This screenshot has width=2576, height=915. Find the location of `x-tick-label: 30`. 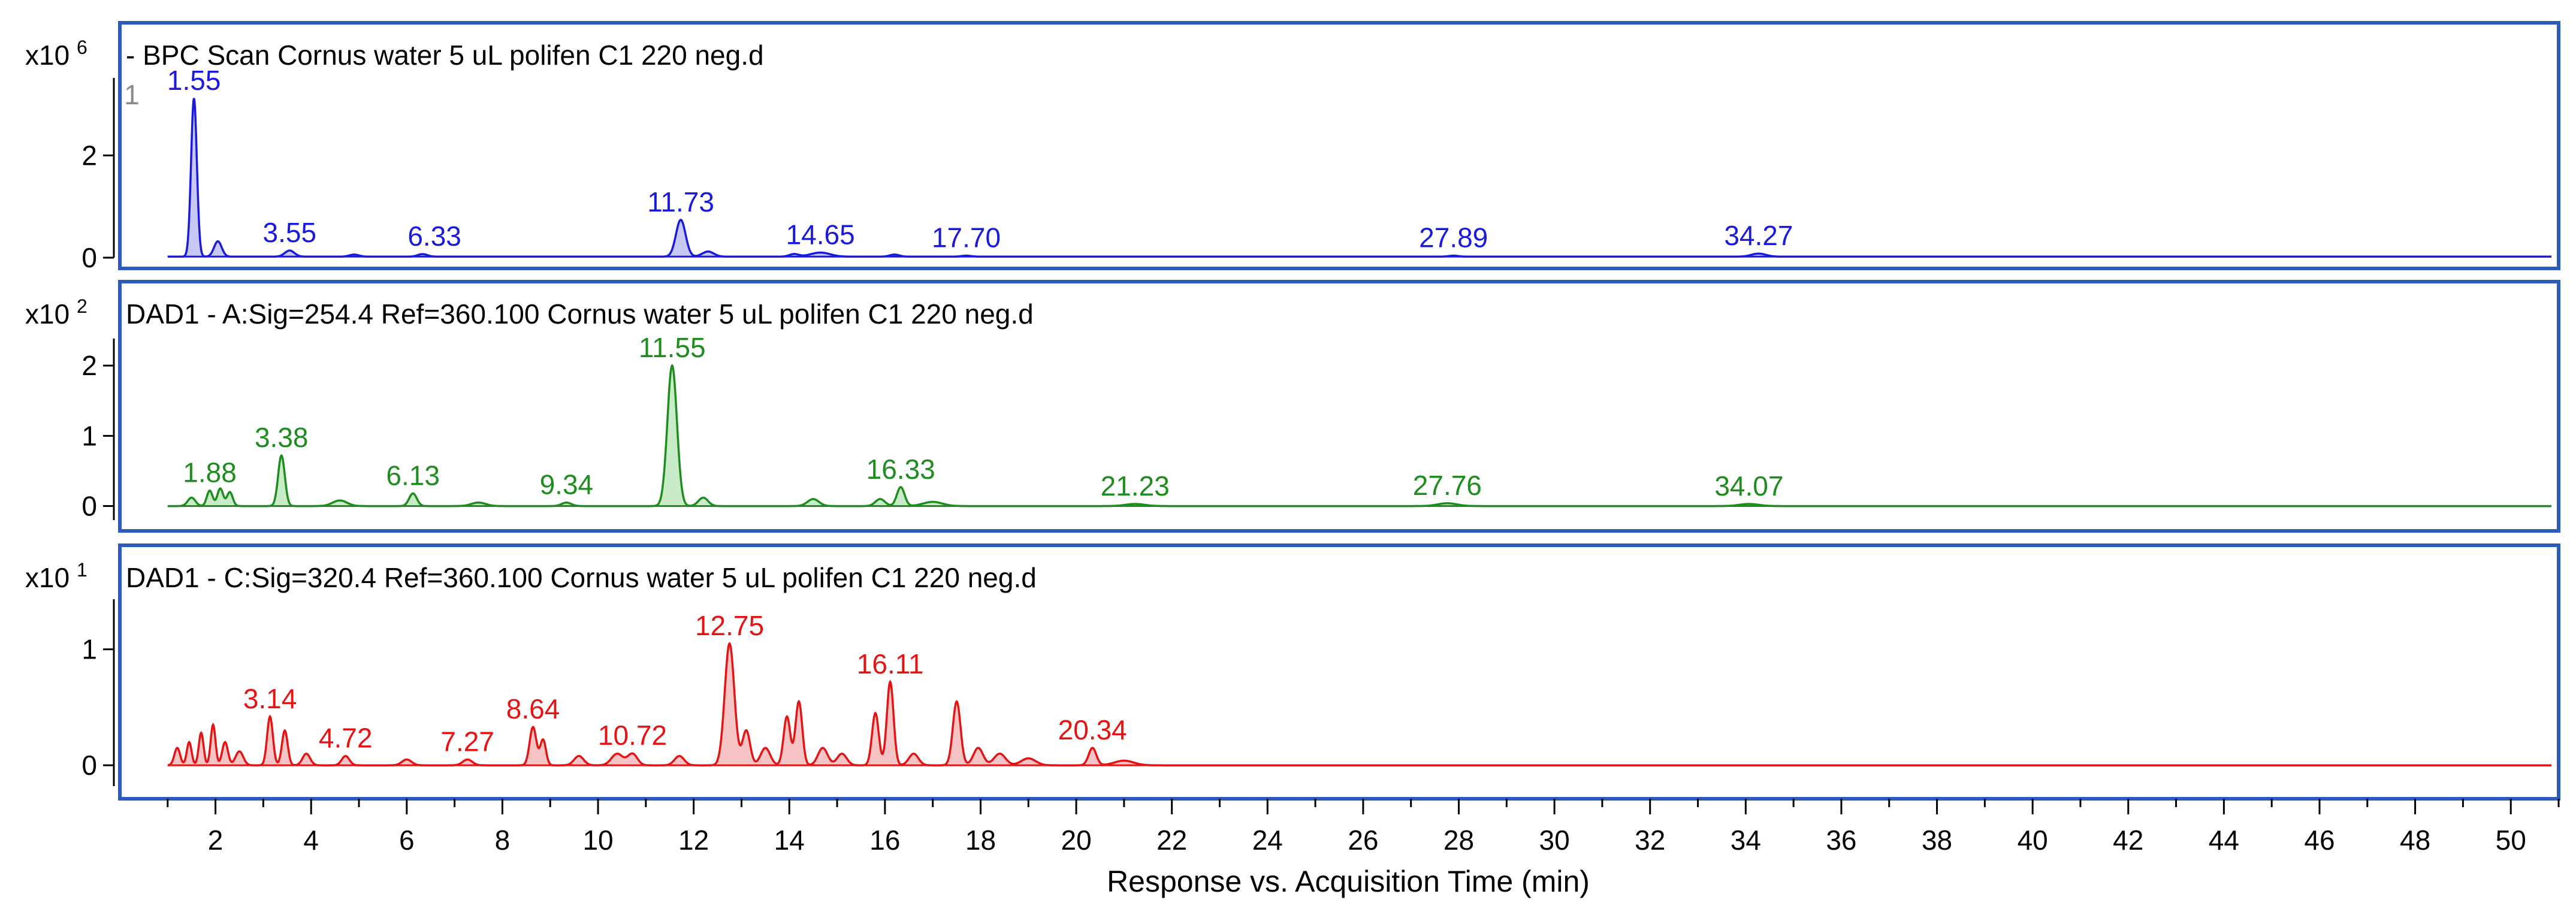

x-tick-label: 30 is located at coordinates (1555, 840).